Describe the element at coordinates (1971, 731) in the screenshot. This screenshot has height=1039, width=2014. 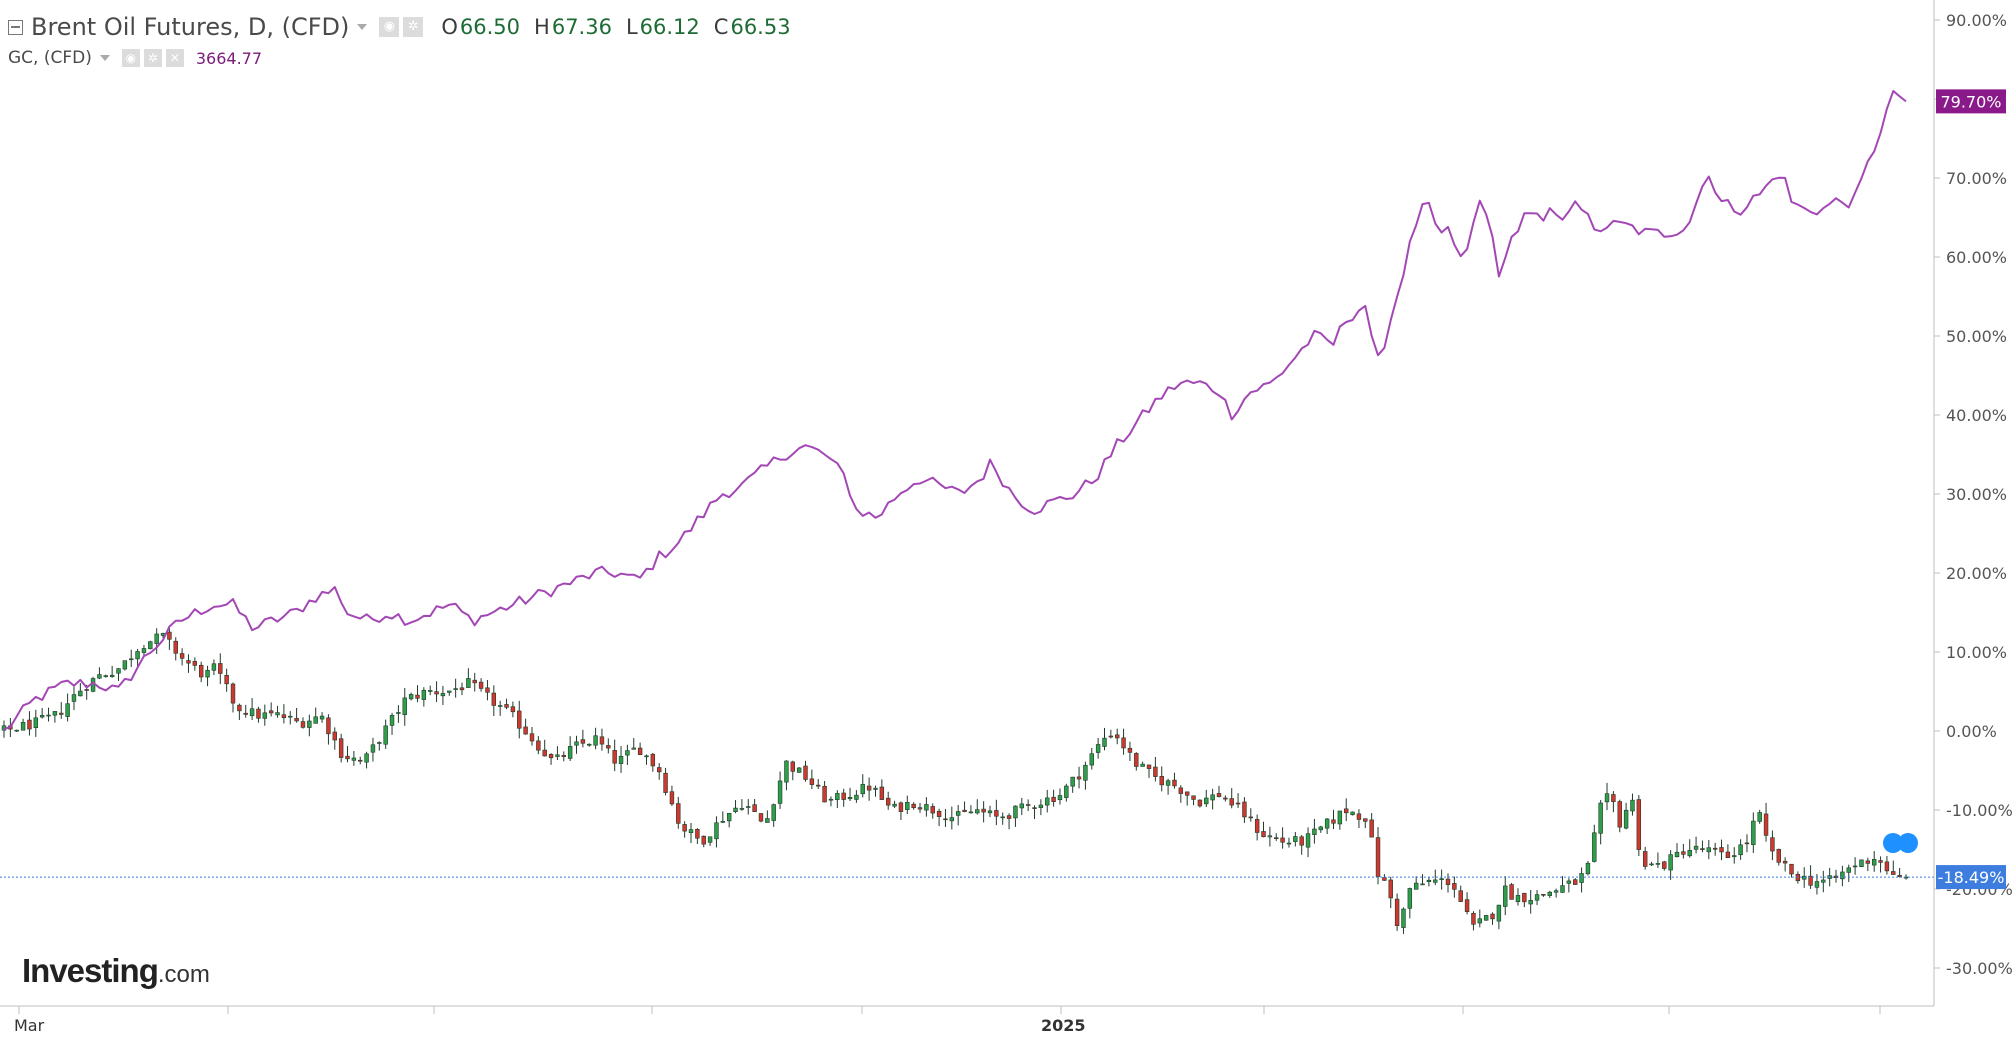
I see `y-tick-label: 0.00%` at that location.